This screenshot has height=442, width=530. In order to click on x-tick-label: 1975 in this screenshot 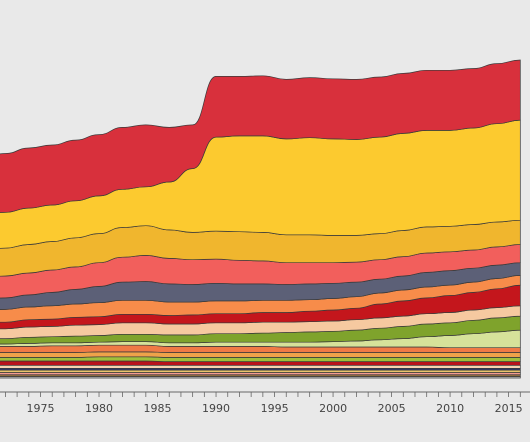, I will do `click(41, 408)`.